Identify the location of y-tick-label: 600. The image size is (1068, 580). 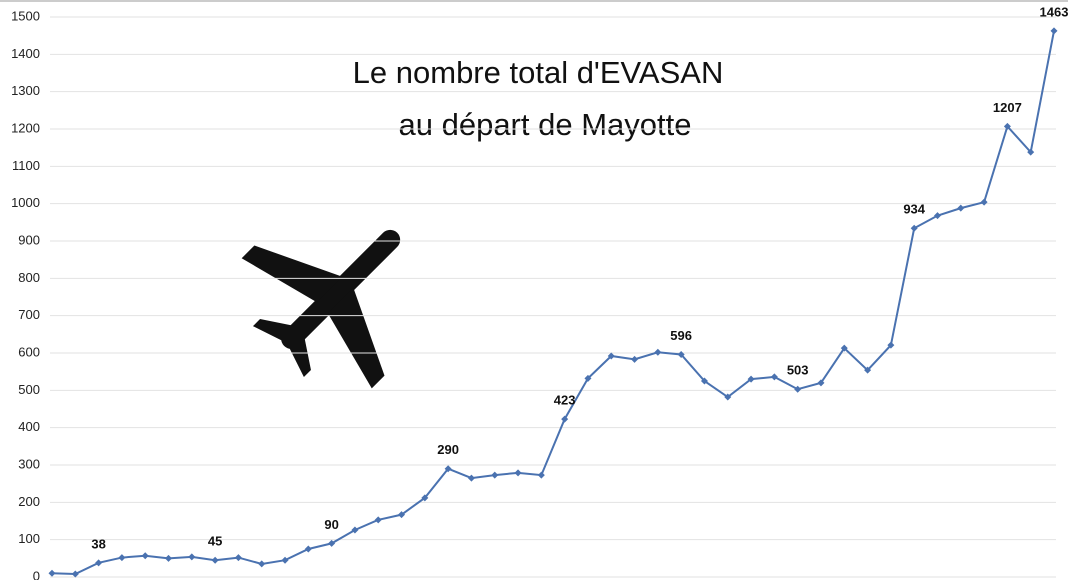
(29, 351).